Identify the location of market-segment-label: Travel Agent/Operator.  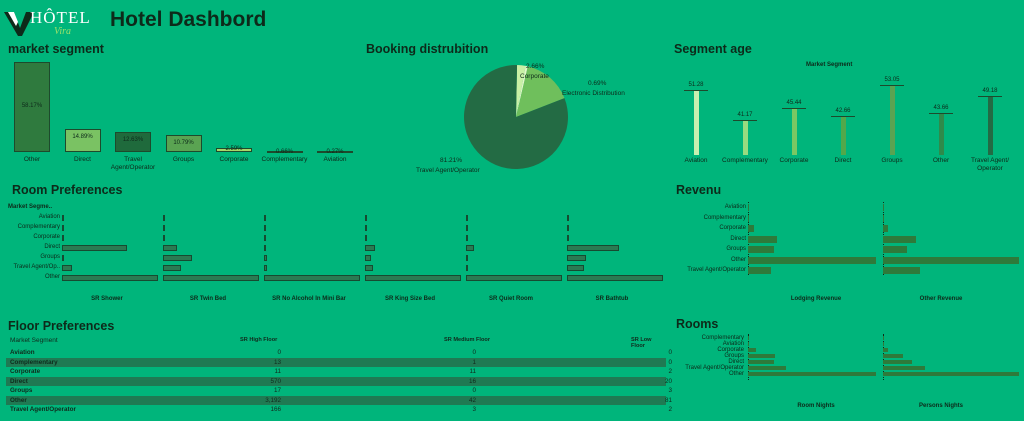
(133, 163).